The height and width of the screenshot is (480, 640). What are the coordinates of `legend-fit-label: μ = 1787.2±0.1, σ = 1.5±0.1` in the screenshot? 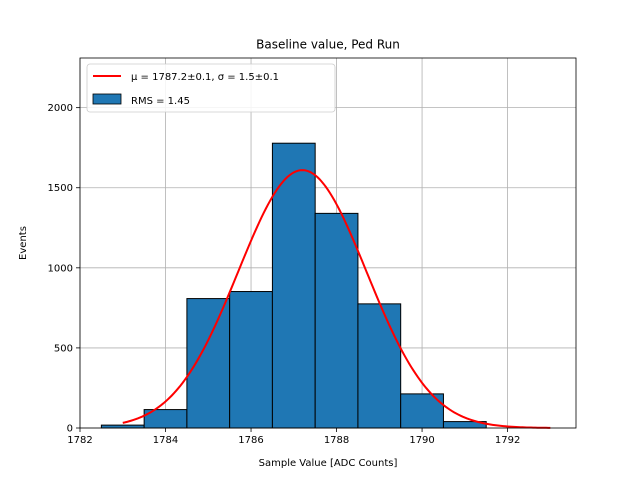 It's located at (205, 77).